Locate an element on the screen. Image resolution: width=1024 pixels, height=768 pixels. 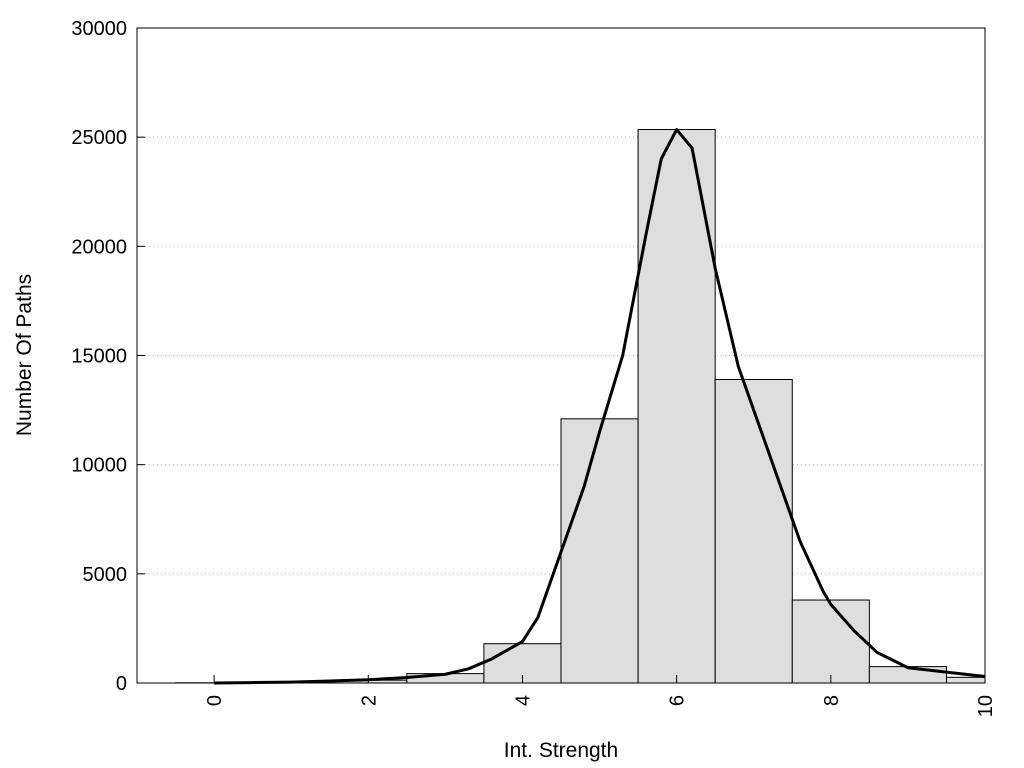
x-tick-label: 4 is located at coordinates (523, 700).